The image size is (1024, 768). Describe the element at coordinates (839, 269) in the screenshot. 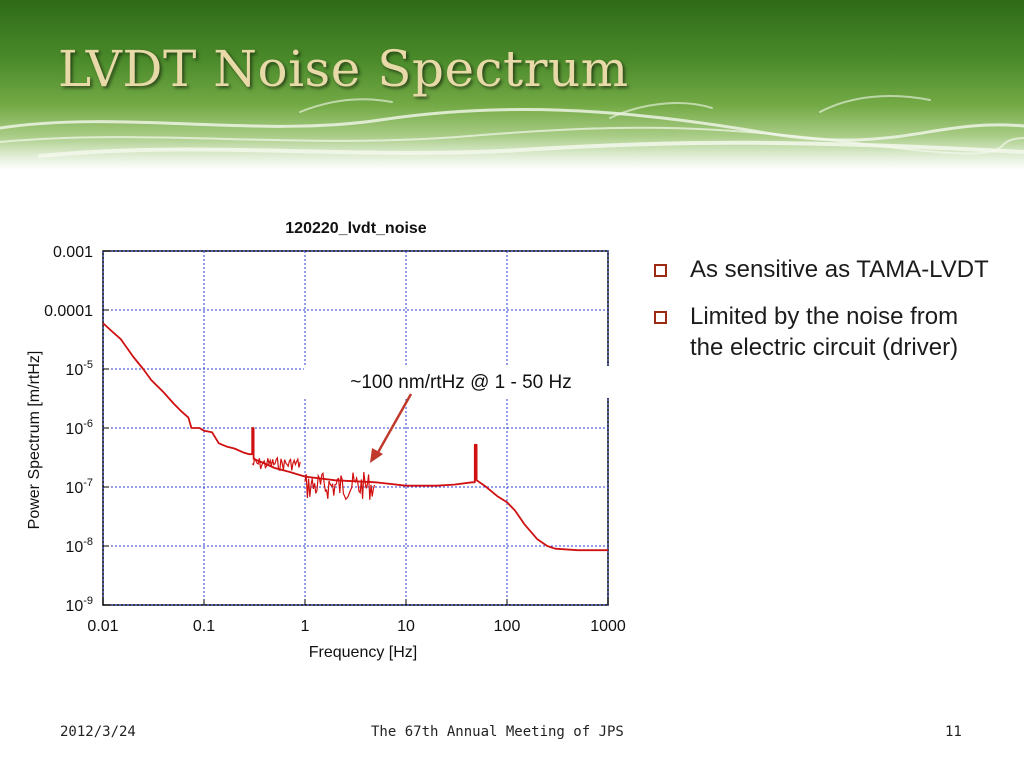

I see `bullet-text: As sensitive as TAMA-LVDT` at that location.